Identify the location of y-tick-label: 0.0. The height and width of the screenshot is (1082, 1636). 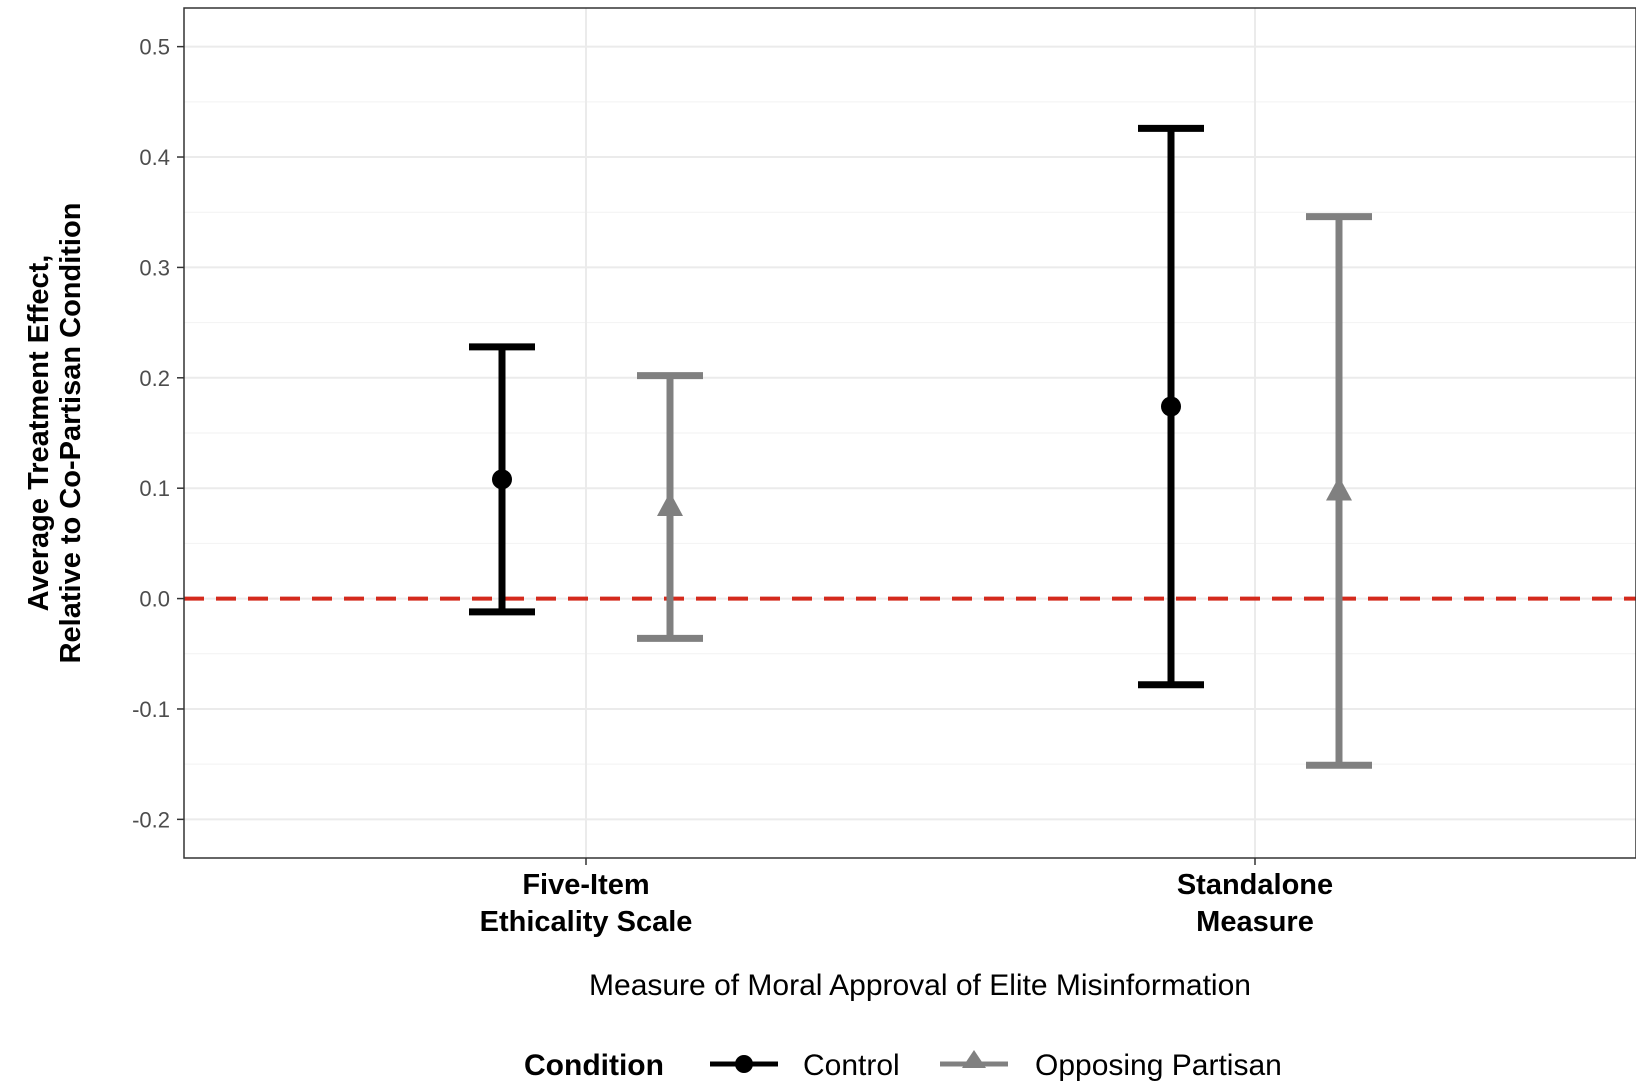
(154, 599).